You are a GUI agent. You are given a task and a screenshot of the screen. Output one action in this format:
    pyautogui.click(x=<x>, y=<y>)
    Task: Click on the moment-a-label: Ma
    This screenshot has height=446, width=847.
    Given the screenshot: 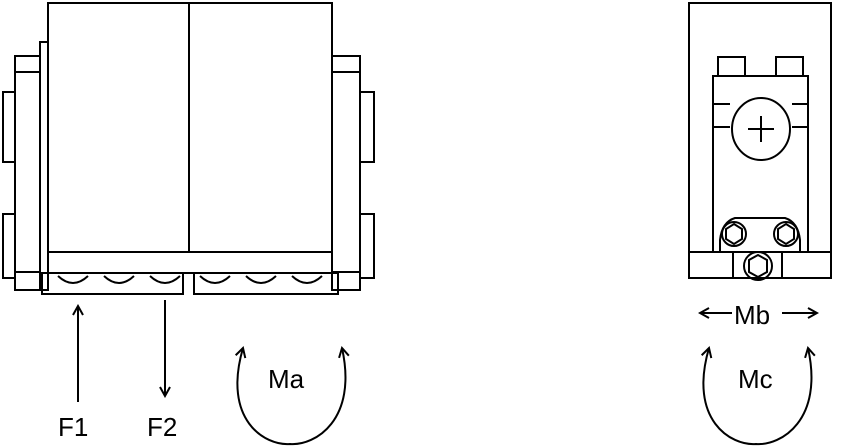 What is the action you would take?
    pyautogui.click(x=286, y=379)
    